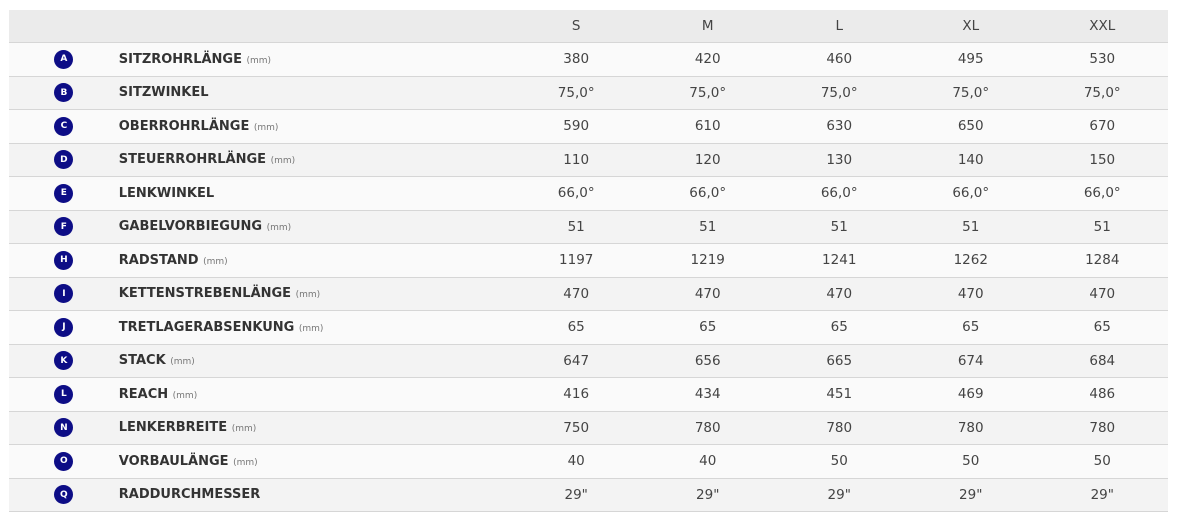 Image resolution: width=1188 pixels, height=525 pixels. What do you see at coordinates (839, 260) in the screenshot?
I see `table-cell: 1241` at bounding box center [839, 260].